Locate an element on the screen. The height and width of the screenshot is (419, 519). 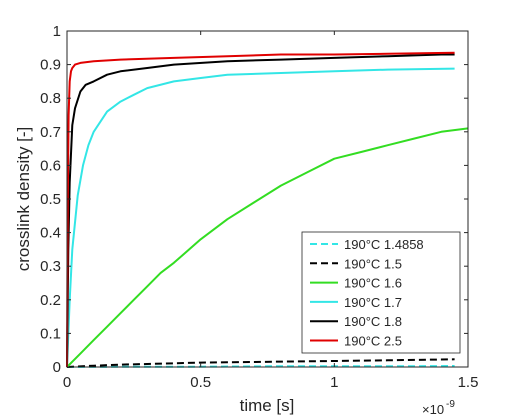
y-tick-label: 0.3 is located at coordinates (50, 266).